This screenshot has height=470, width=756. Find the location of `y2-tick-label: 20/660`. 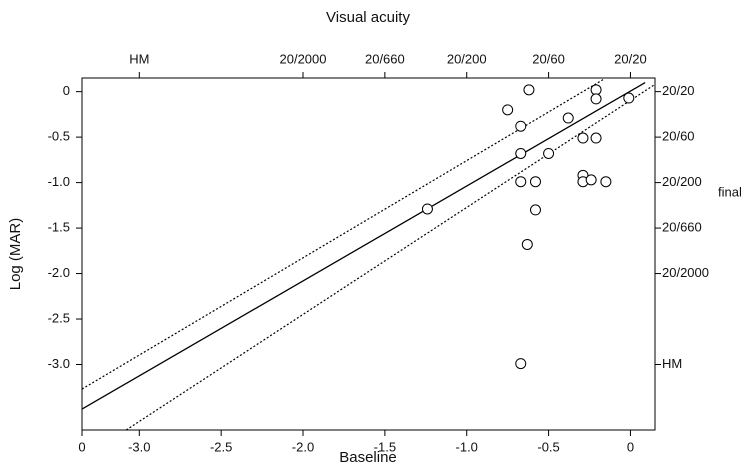

y2-tick-label: 20/660 is located at coordinates (682, 227).